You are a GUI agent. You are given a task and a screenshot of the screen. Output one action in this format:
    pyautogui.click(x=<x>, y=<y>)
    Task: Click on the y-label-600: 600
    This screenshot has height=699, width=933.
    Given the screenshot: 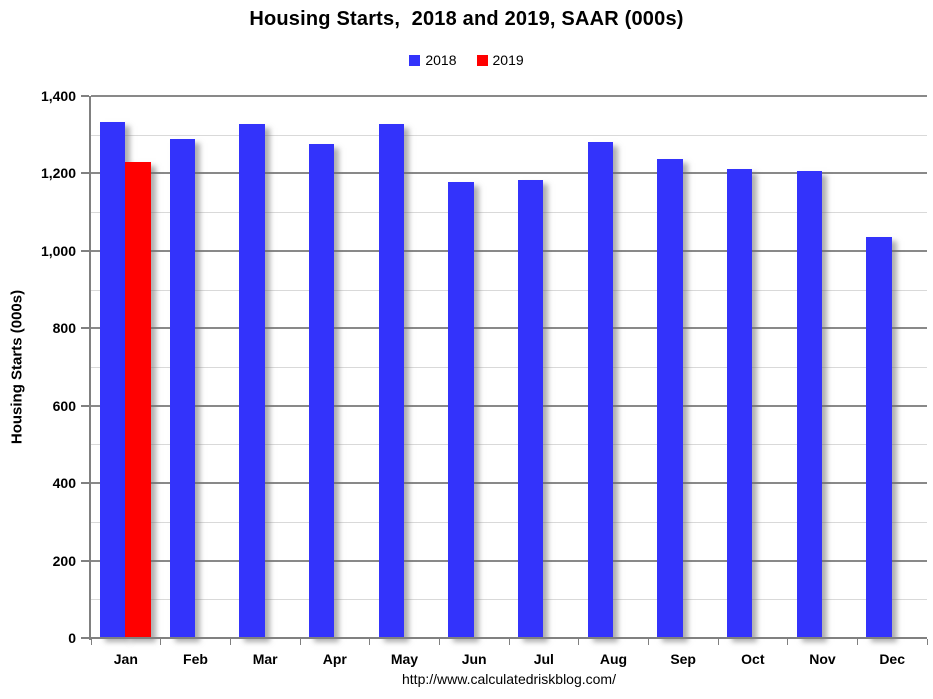 What is the action you would take?
    pyautogui.click(x=64, y=405)
    